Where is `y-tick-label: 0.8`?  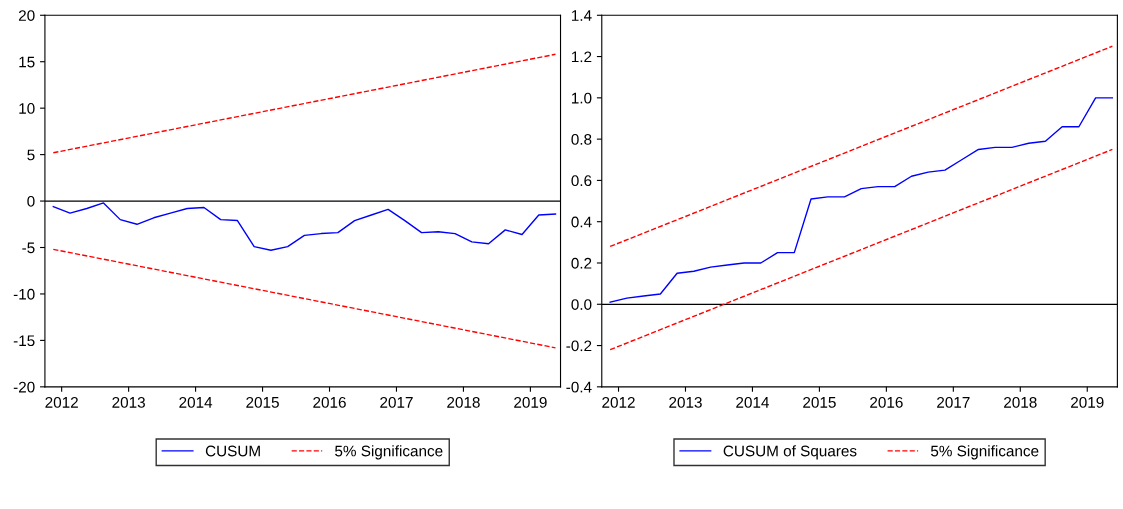
y-tick-label: 0.8 is located at coordinates (581, 139).